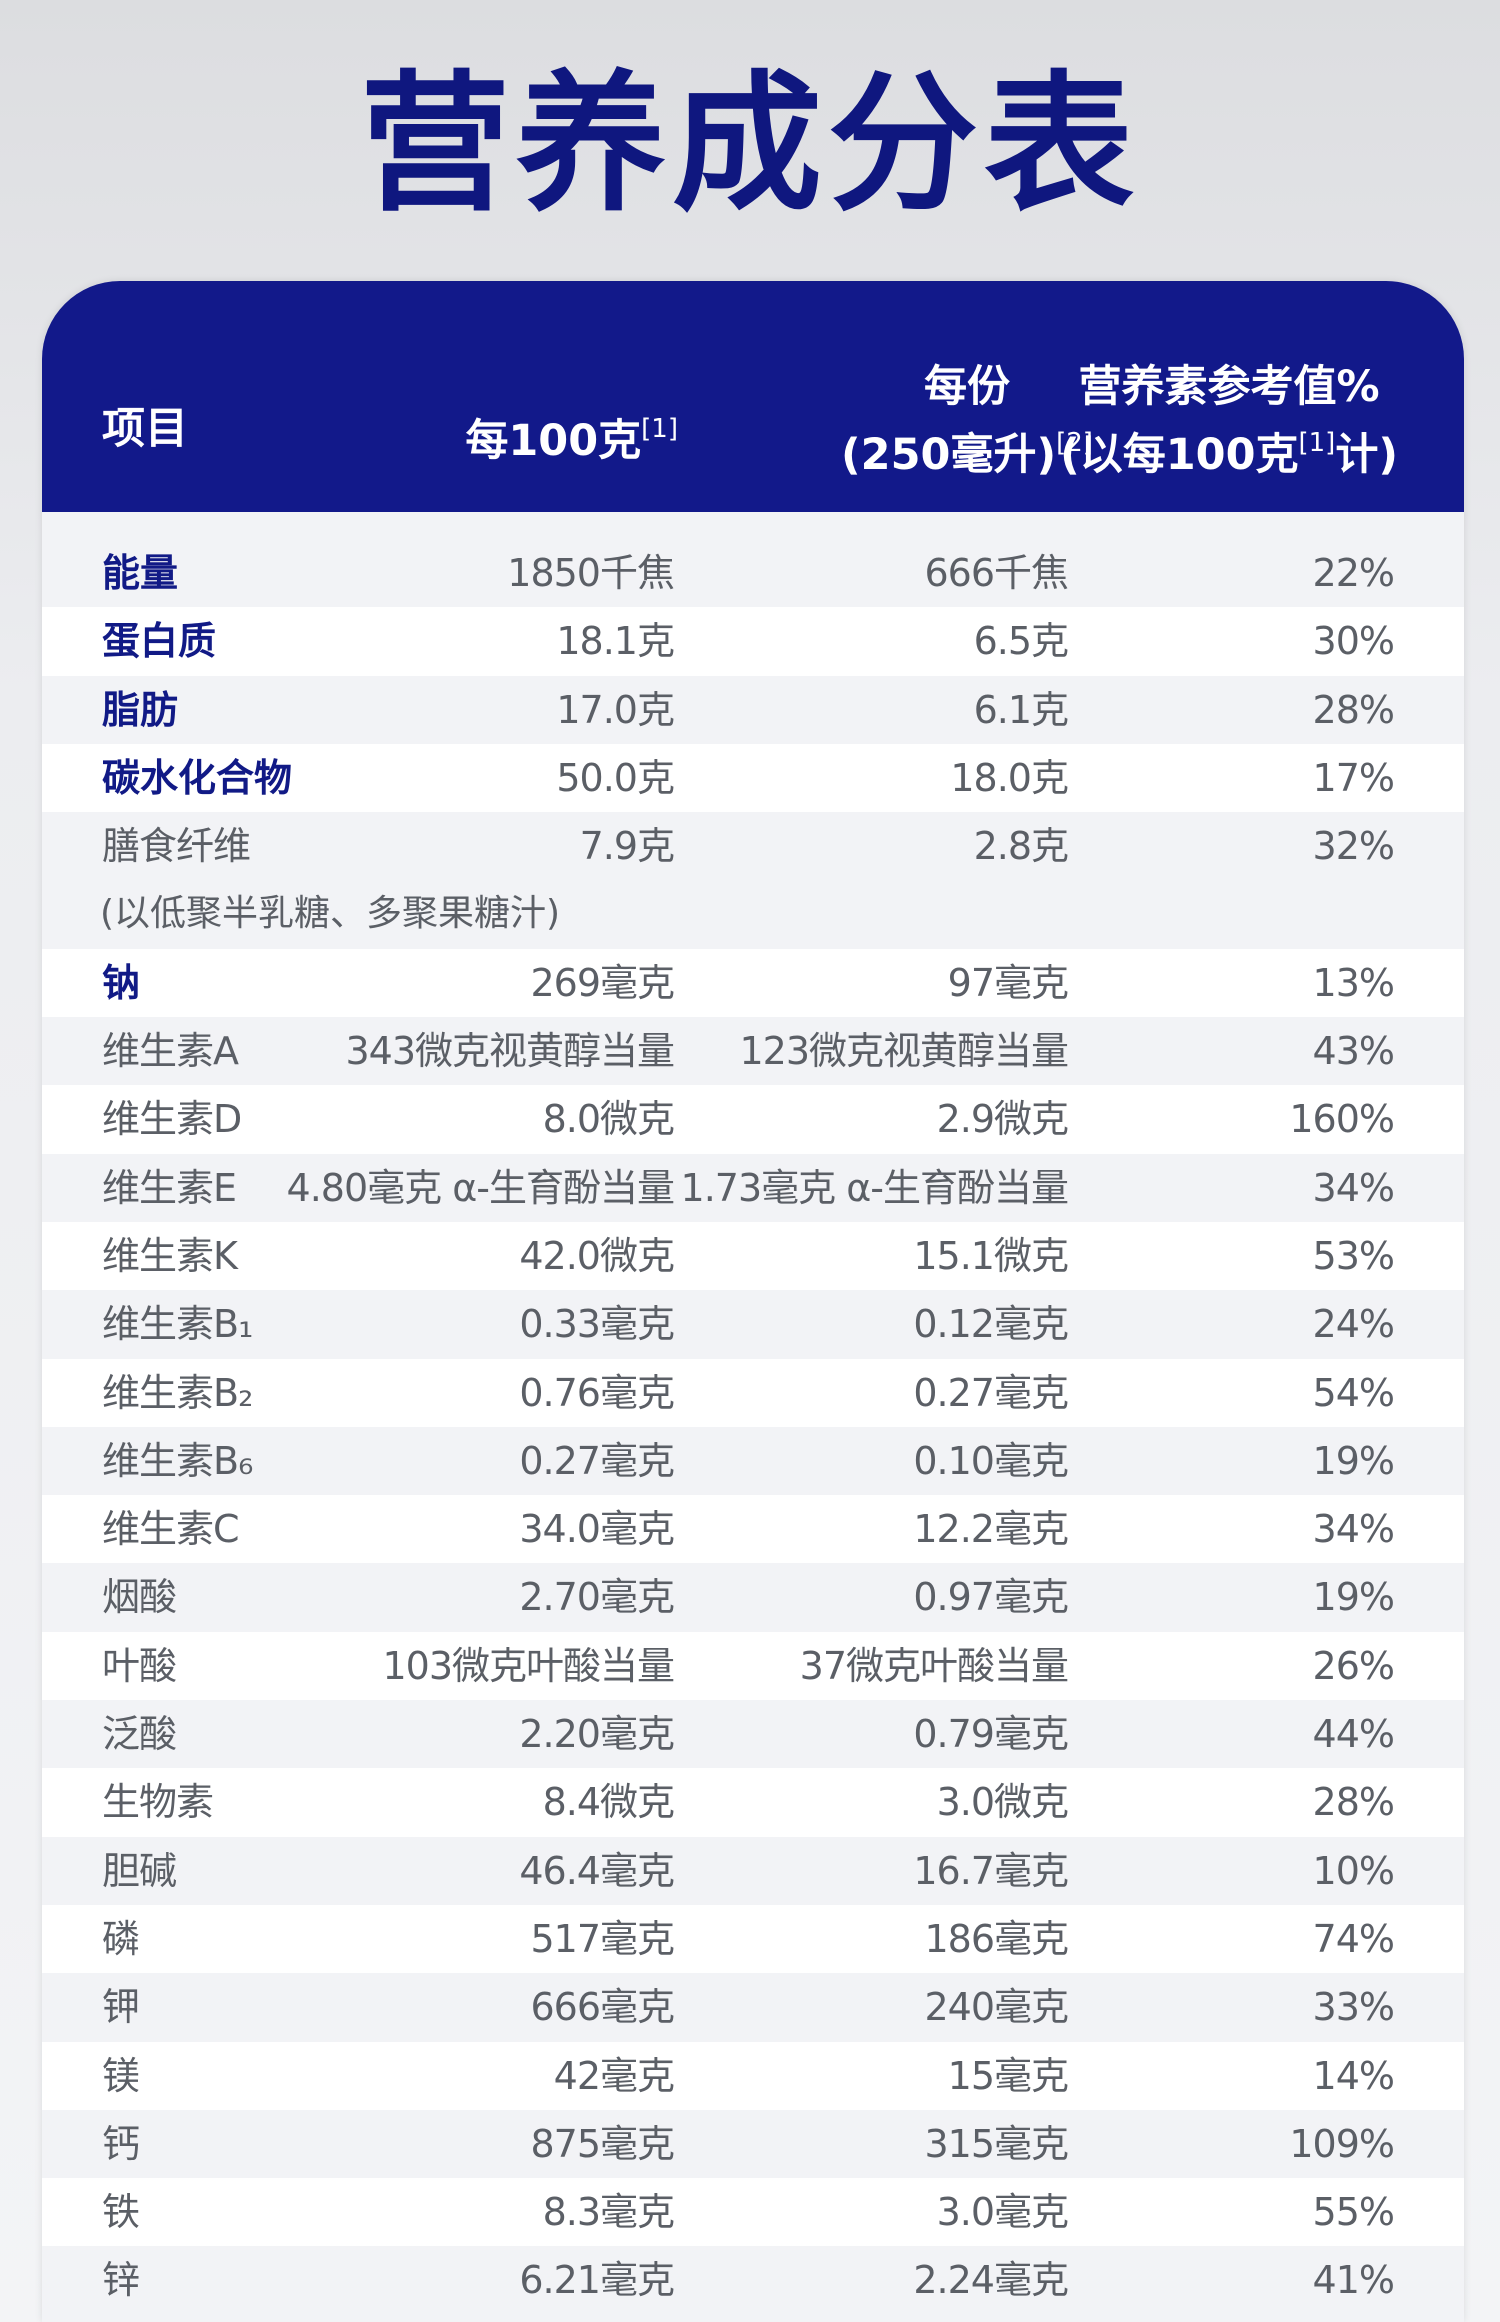 This screenshot has height=2322, width=1500. Describe the element at coordinates (121, 2212) in the screenshot. I see `nutrient-name: 铁` at that location.